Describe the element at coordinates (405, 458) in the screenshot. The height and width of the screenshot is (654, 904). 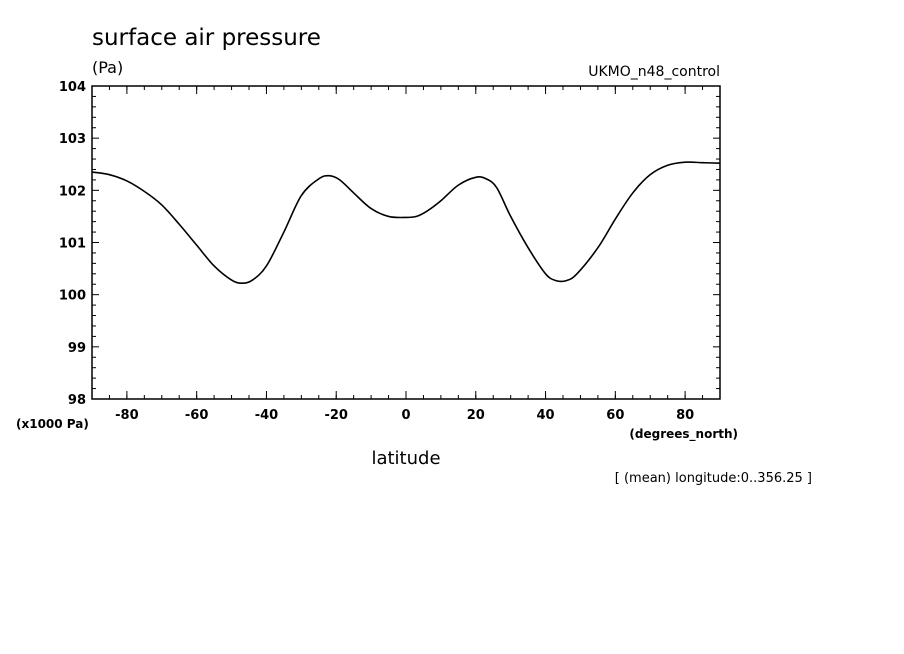
I see `x-axis-title: latitude` at that location.